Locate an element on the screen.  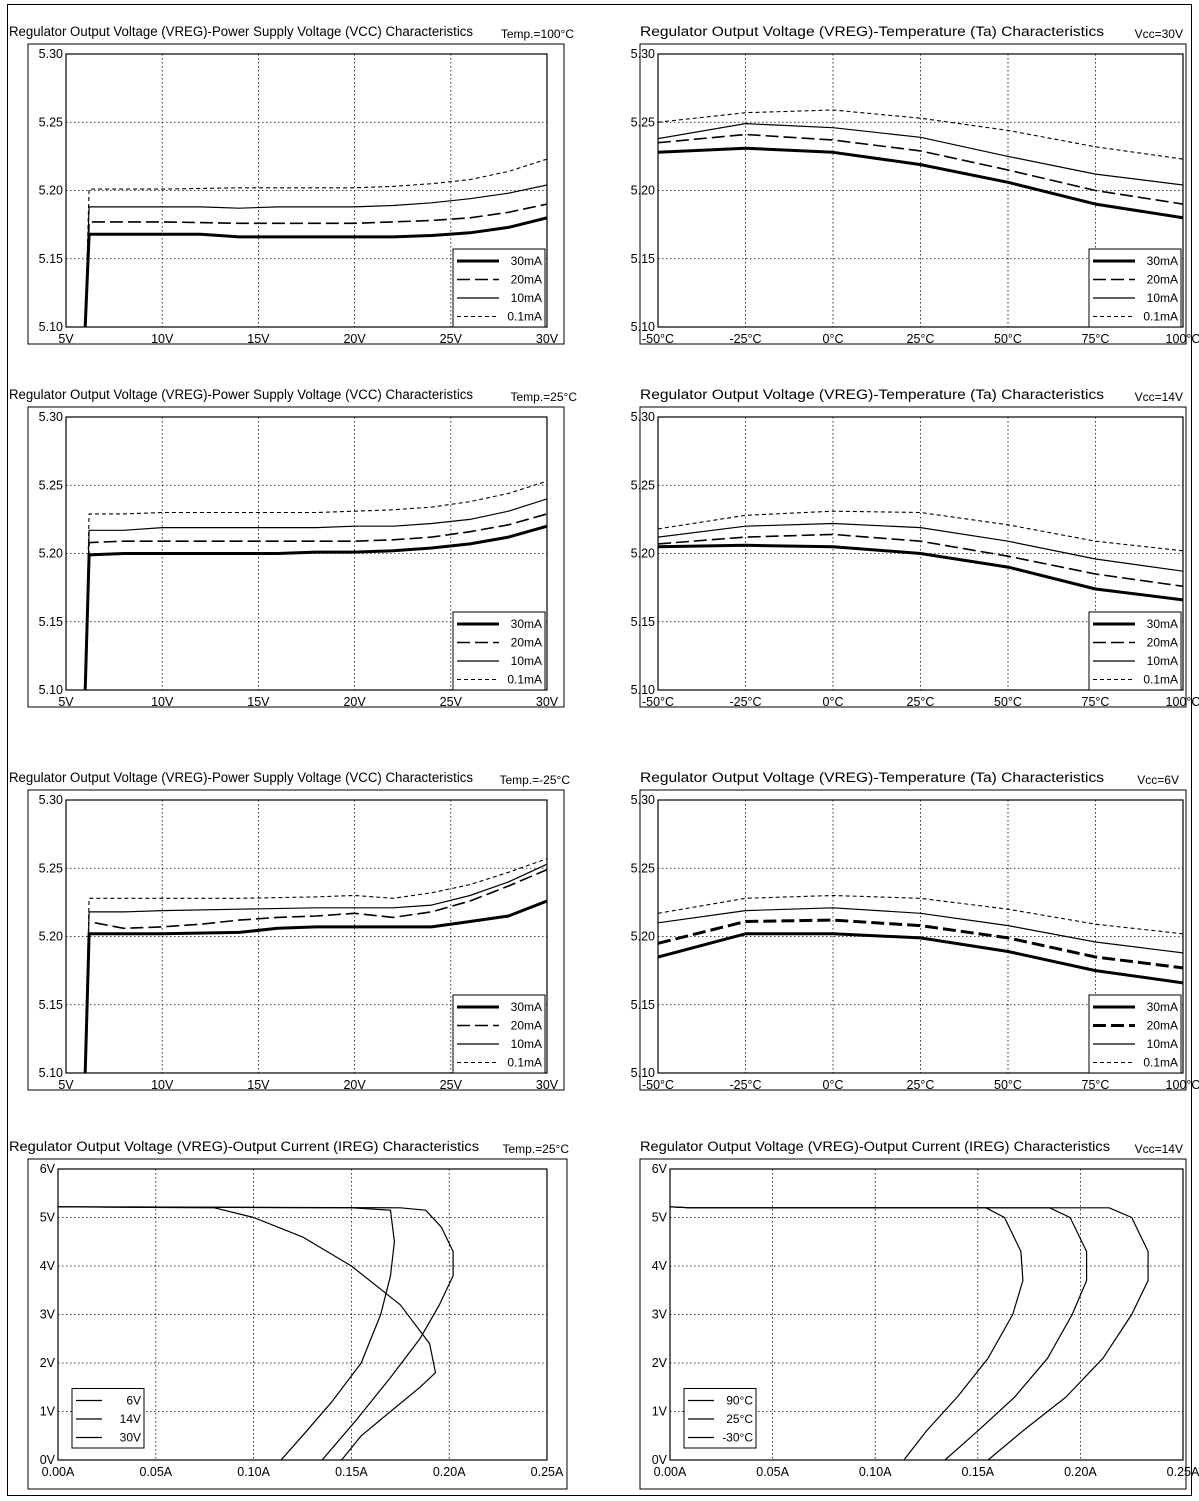
x-tick-label: 0°C is located at coordinates (833, 702).